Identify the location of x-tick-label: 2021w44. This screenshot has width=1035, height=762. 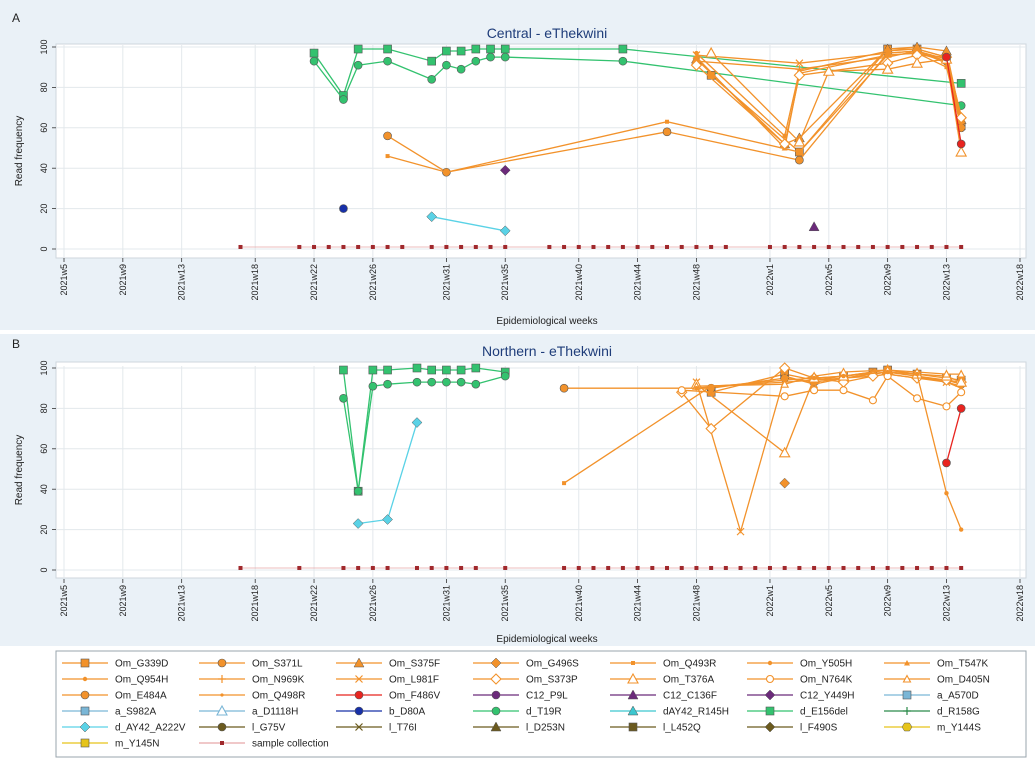
(638, 282).